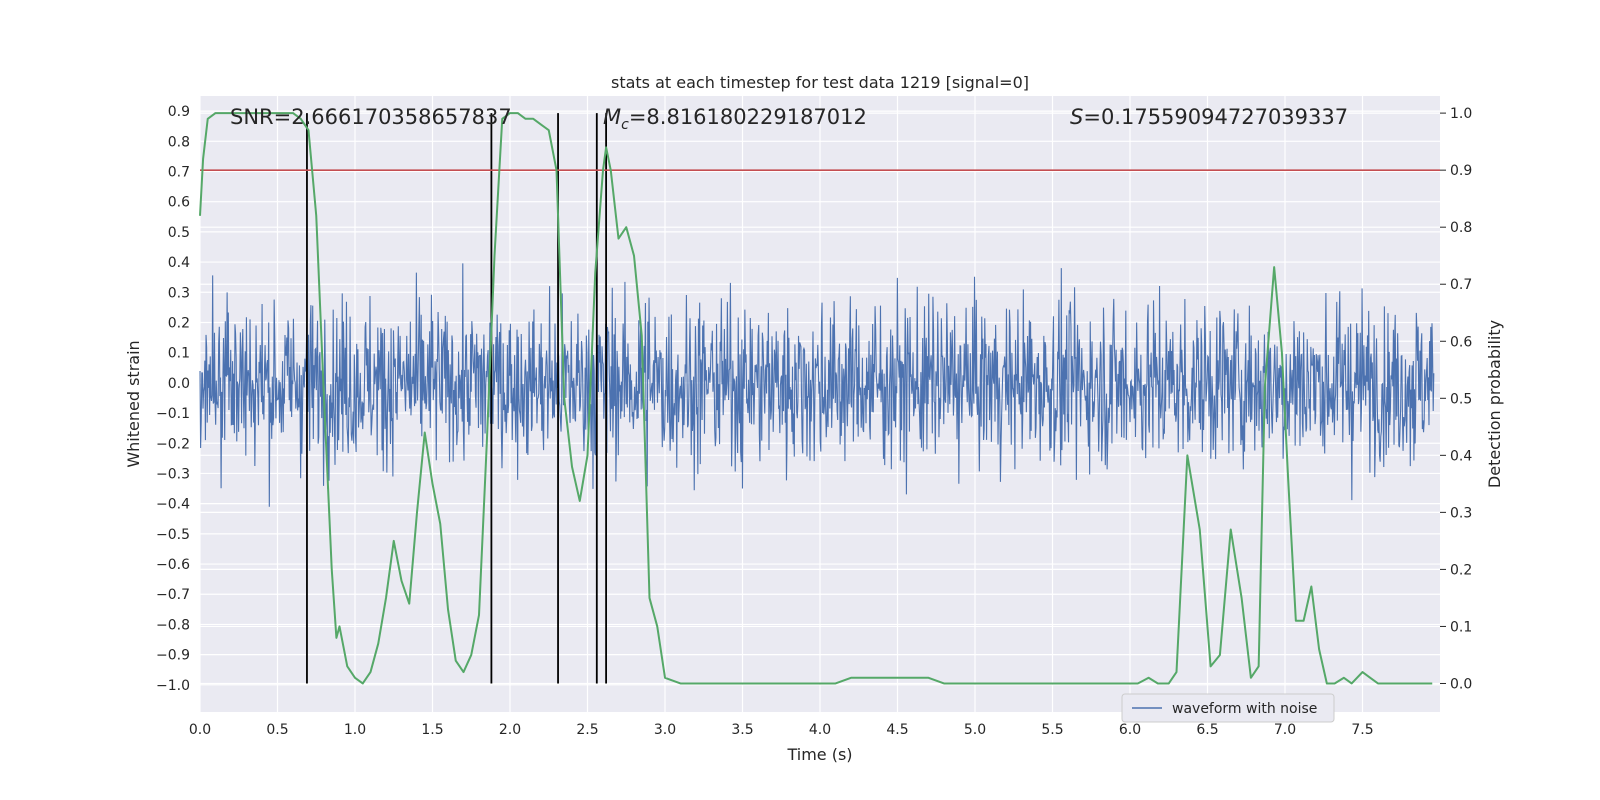 The height and width of the screenshot is (800, 1600). I want to click on legend-box, so click(1228, 708).